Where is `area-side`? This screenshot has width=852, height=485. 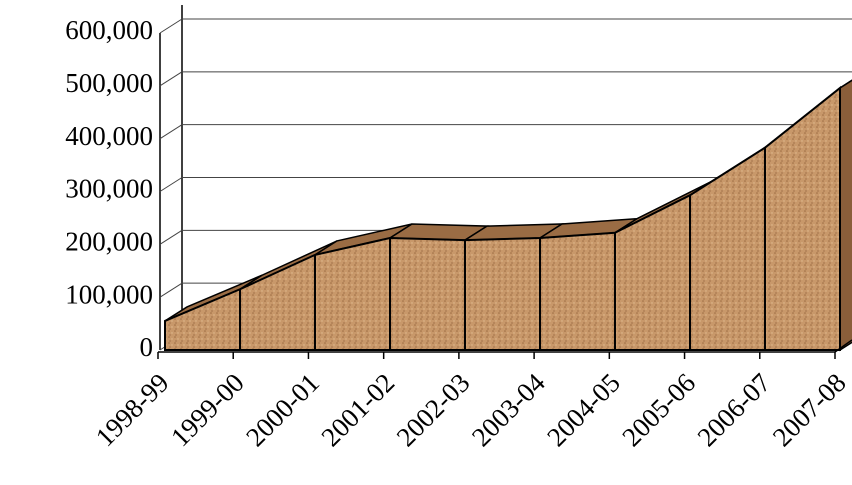 area-side is located at coordinates (845, 215).